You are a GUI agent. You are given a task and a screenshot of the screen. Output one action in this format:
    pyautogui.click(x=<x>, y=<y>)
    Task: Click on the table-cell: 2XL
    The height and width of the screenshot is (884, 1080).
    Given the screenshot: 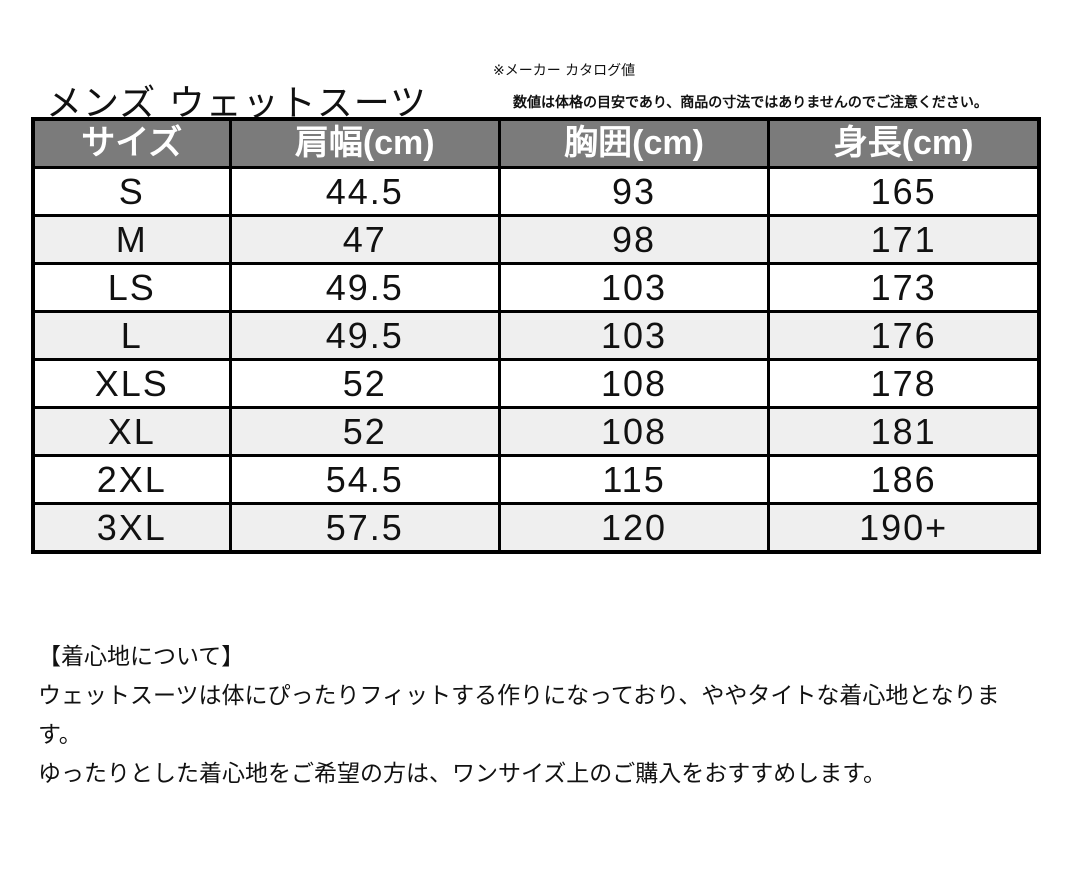 What is the action you would take?
    pyautogui.click(x=131, y=479)
    